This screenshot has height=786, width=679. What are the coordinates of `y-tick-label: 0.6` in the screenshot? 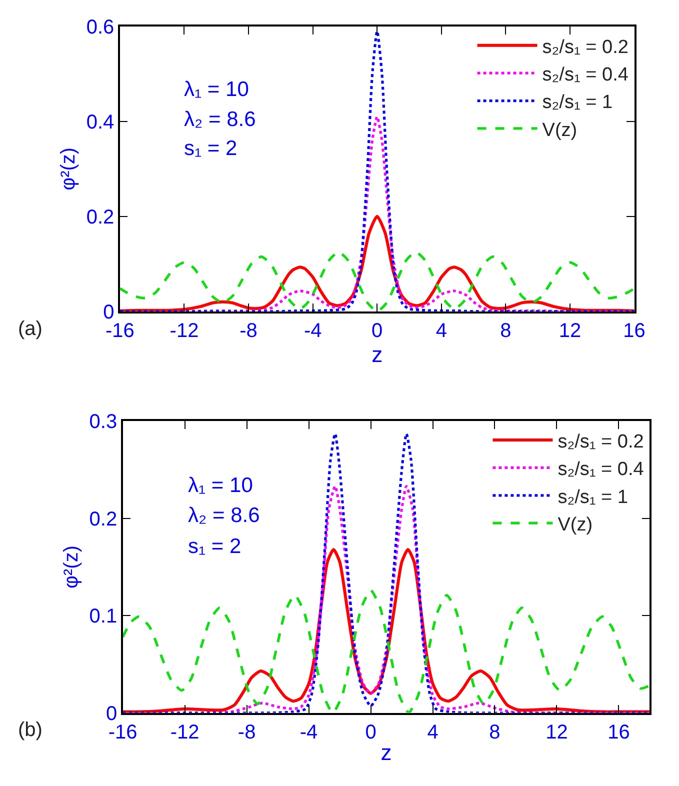 It's located at (100, 27).